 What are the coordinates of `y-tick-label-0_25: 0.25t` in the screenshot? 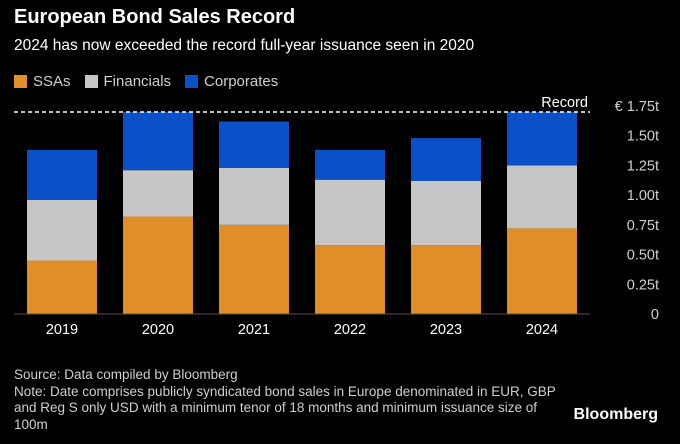 It's located at (643, 285).